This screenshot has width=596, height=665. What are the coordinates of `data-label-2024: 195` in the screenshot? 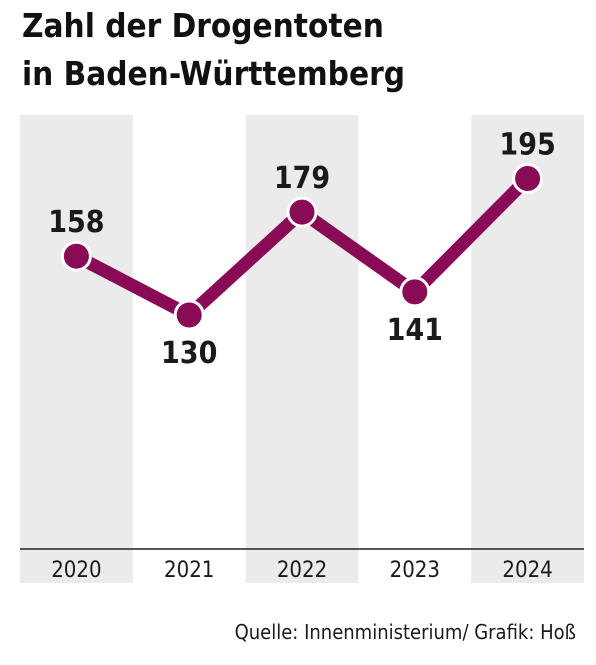 It's located at (527, 145).